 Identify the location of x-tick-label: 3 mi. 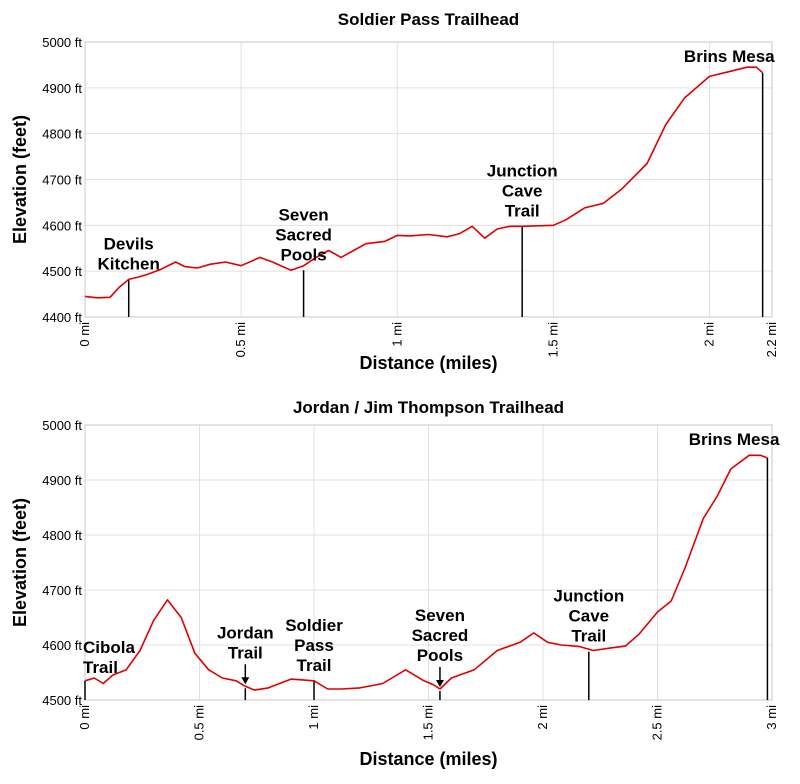
(771, 717).